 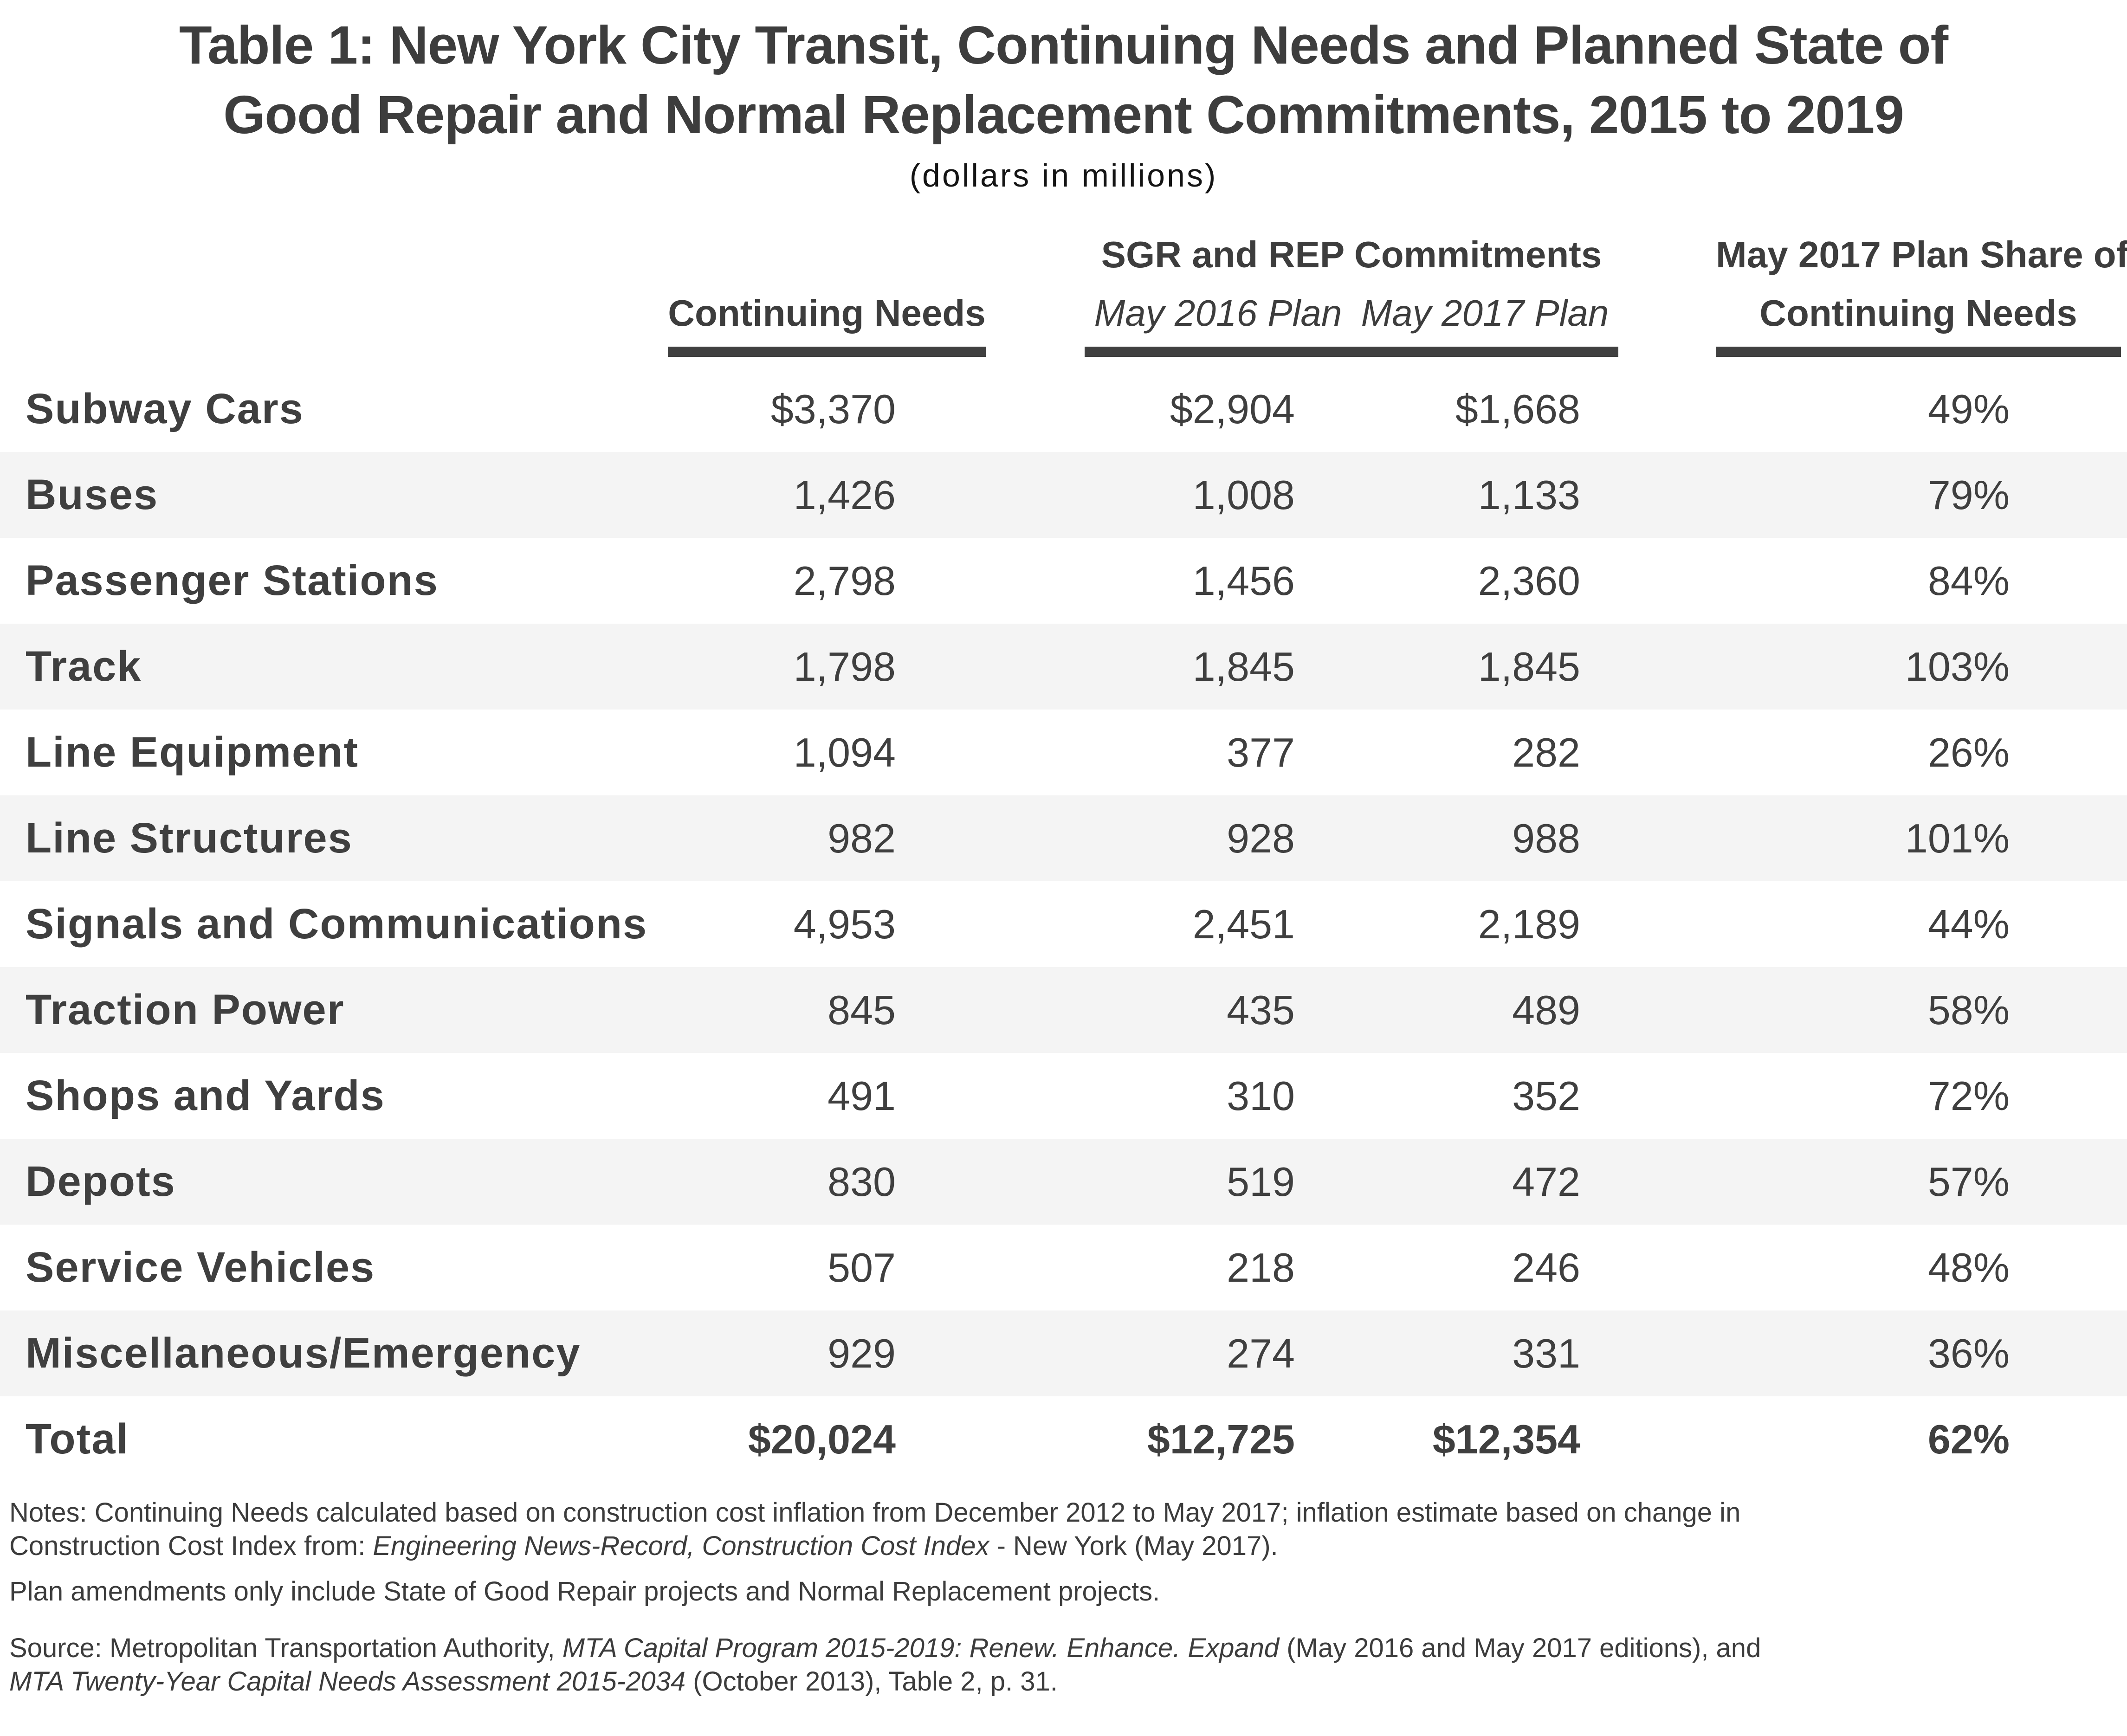 I want to click on cell-may-2017-plan: 282, so click(x=1546, y=752).